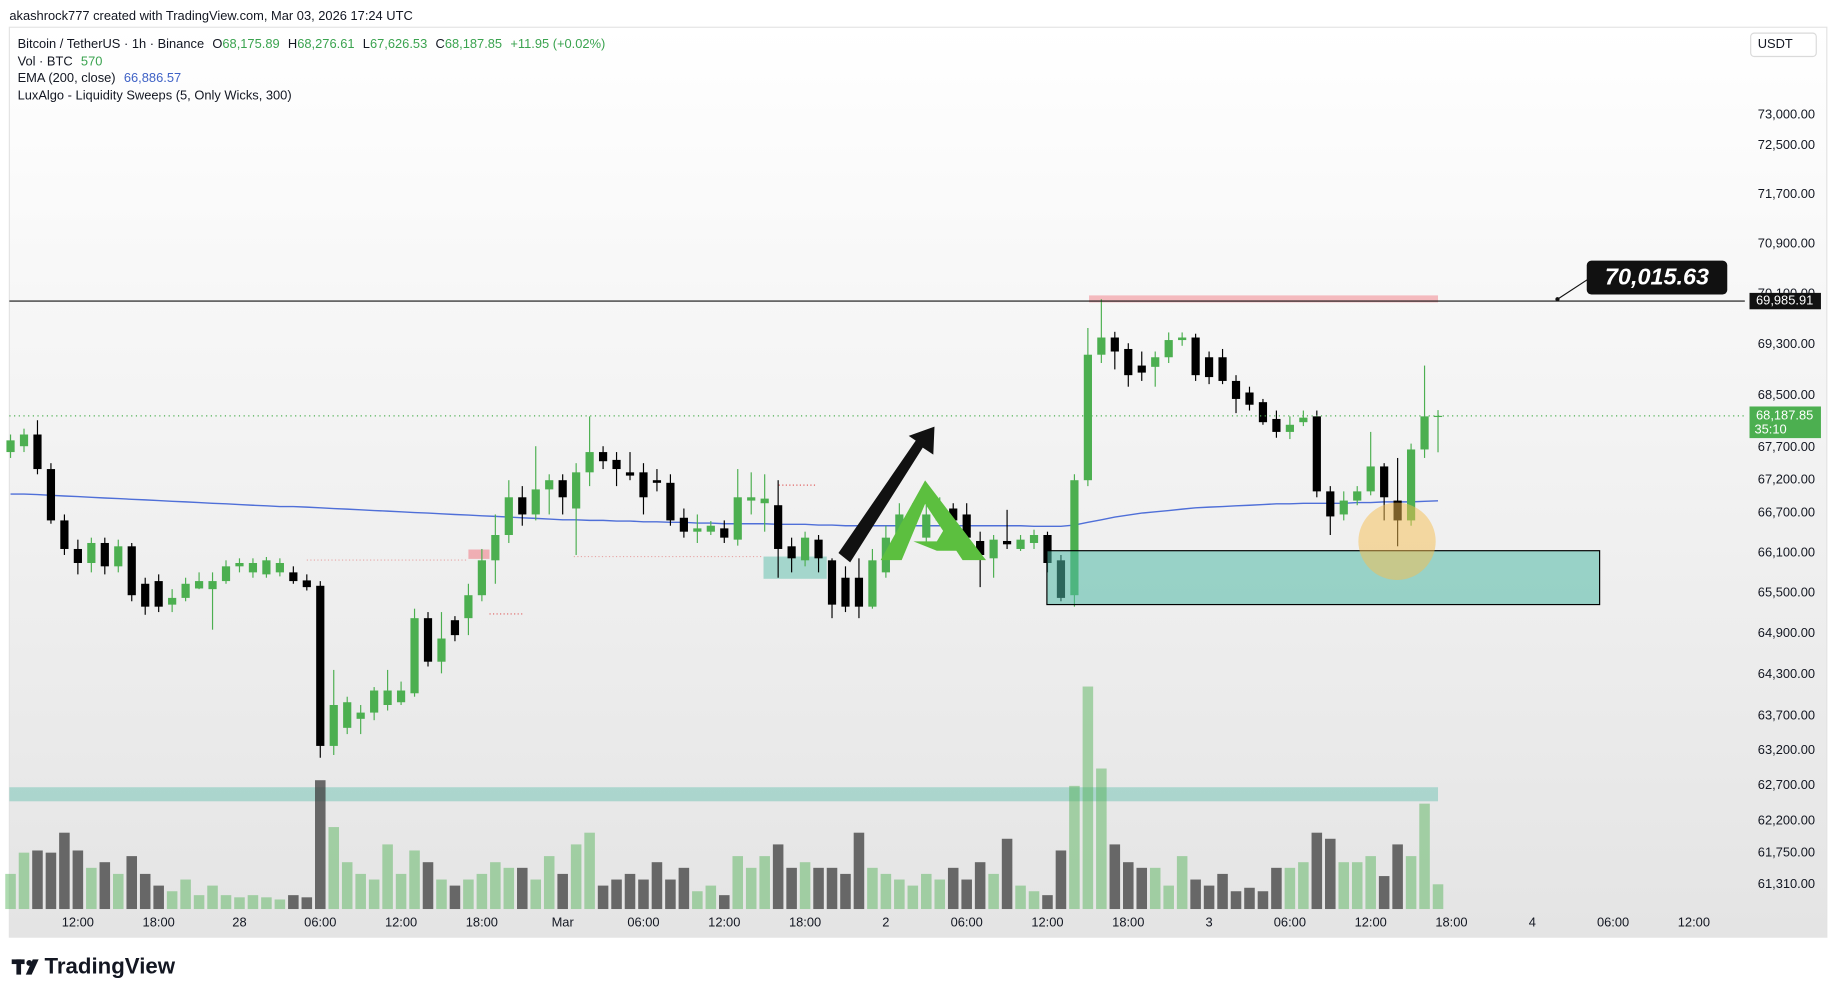 The image size is (1835, 996). What do you see at coordinates (1786, 193) in the screenshot?
I see `y-tick-label: 71,700.00` at bounding box center [1786, 193].